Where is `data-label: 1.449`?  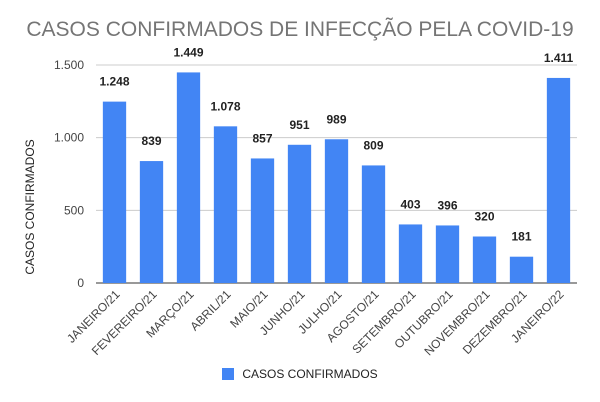 data-label: 1.449 is located at coordinates (188, 52).